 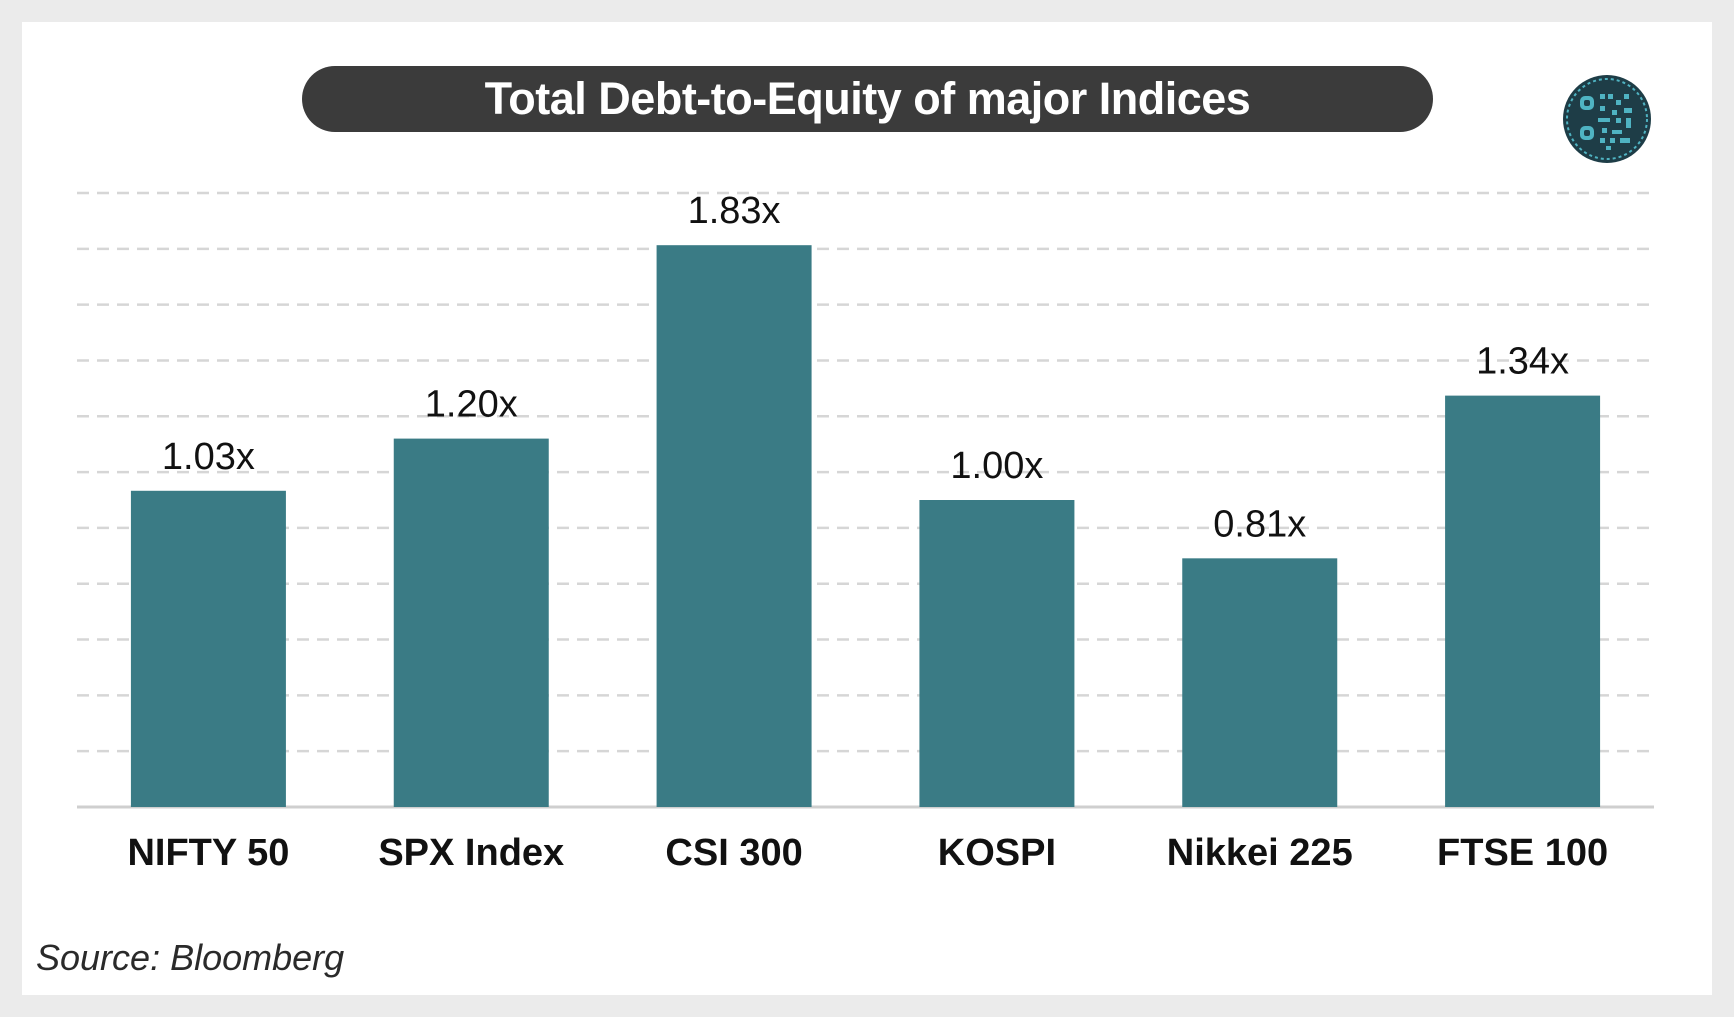 I want to click on x-tick-label: KOSPI, so click(x=997, y=853).